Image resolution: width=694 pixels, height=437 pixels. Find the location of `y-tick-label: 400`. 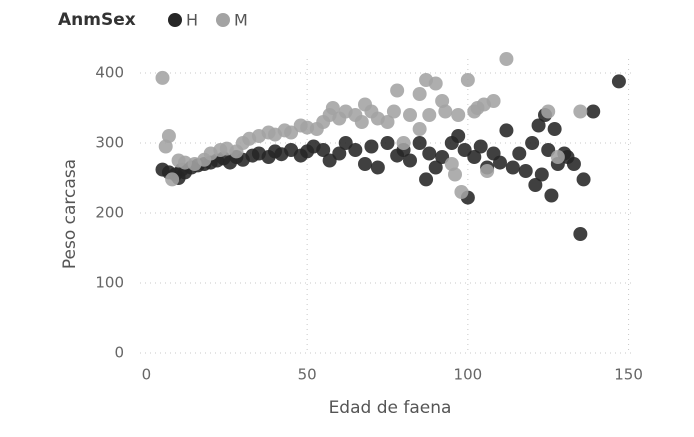

y-tick-label: 400 is located at coordinates (109, 73).